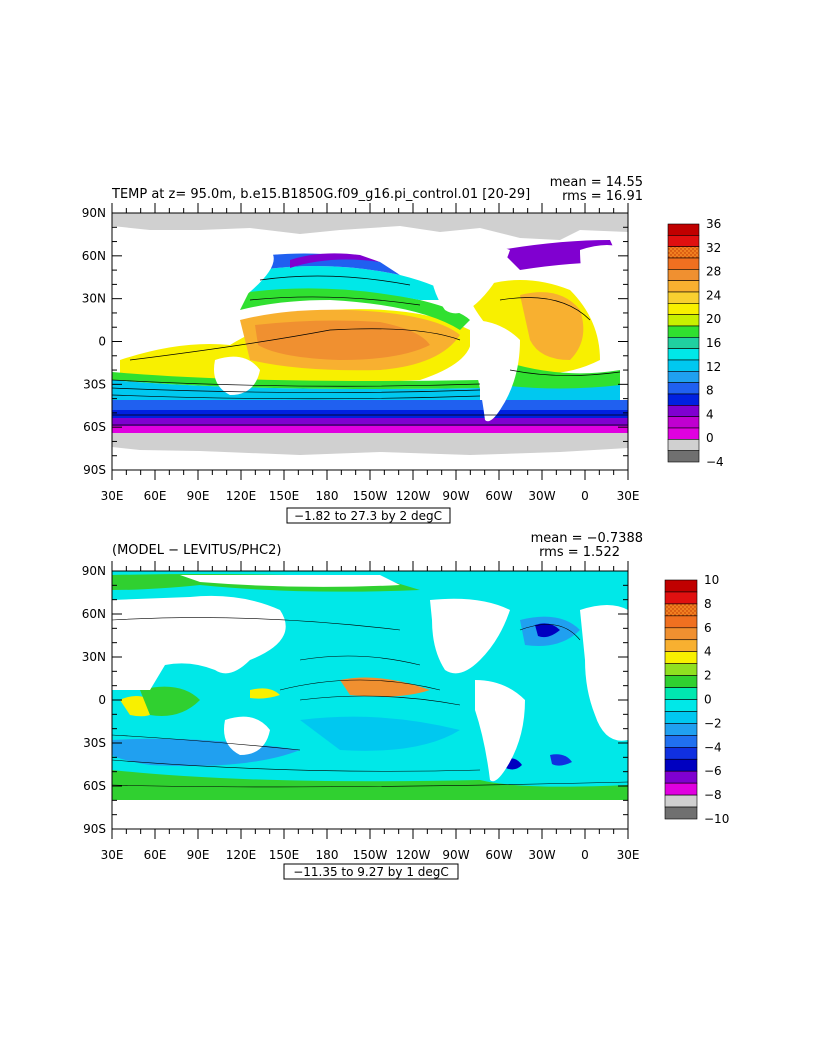 The image size is (818, 1059). What do you see at coordinates (716, 819) in the screenshot?
I see `colorbar-label: −10` at bounding box center [716, 819].